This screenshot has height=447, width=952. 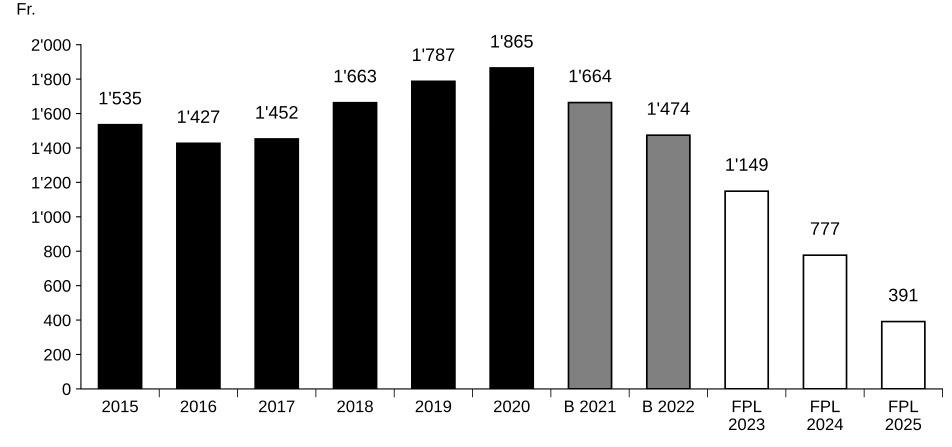 What do you see at coordinates (57, 354) in the screenshot?
I see `y-tick-label: 200` at bounding box center [57, 354].